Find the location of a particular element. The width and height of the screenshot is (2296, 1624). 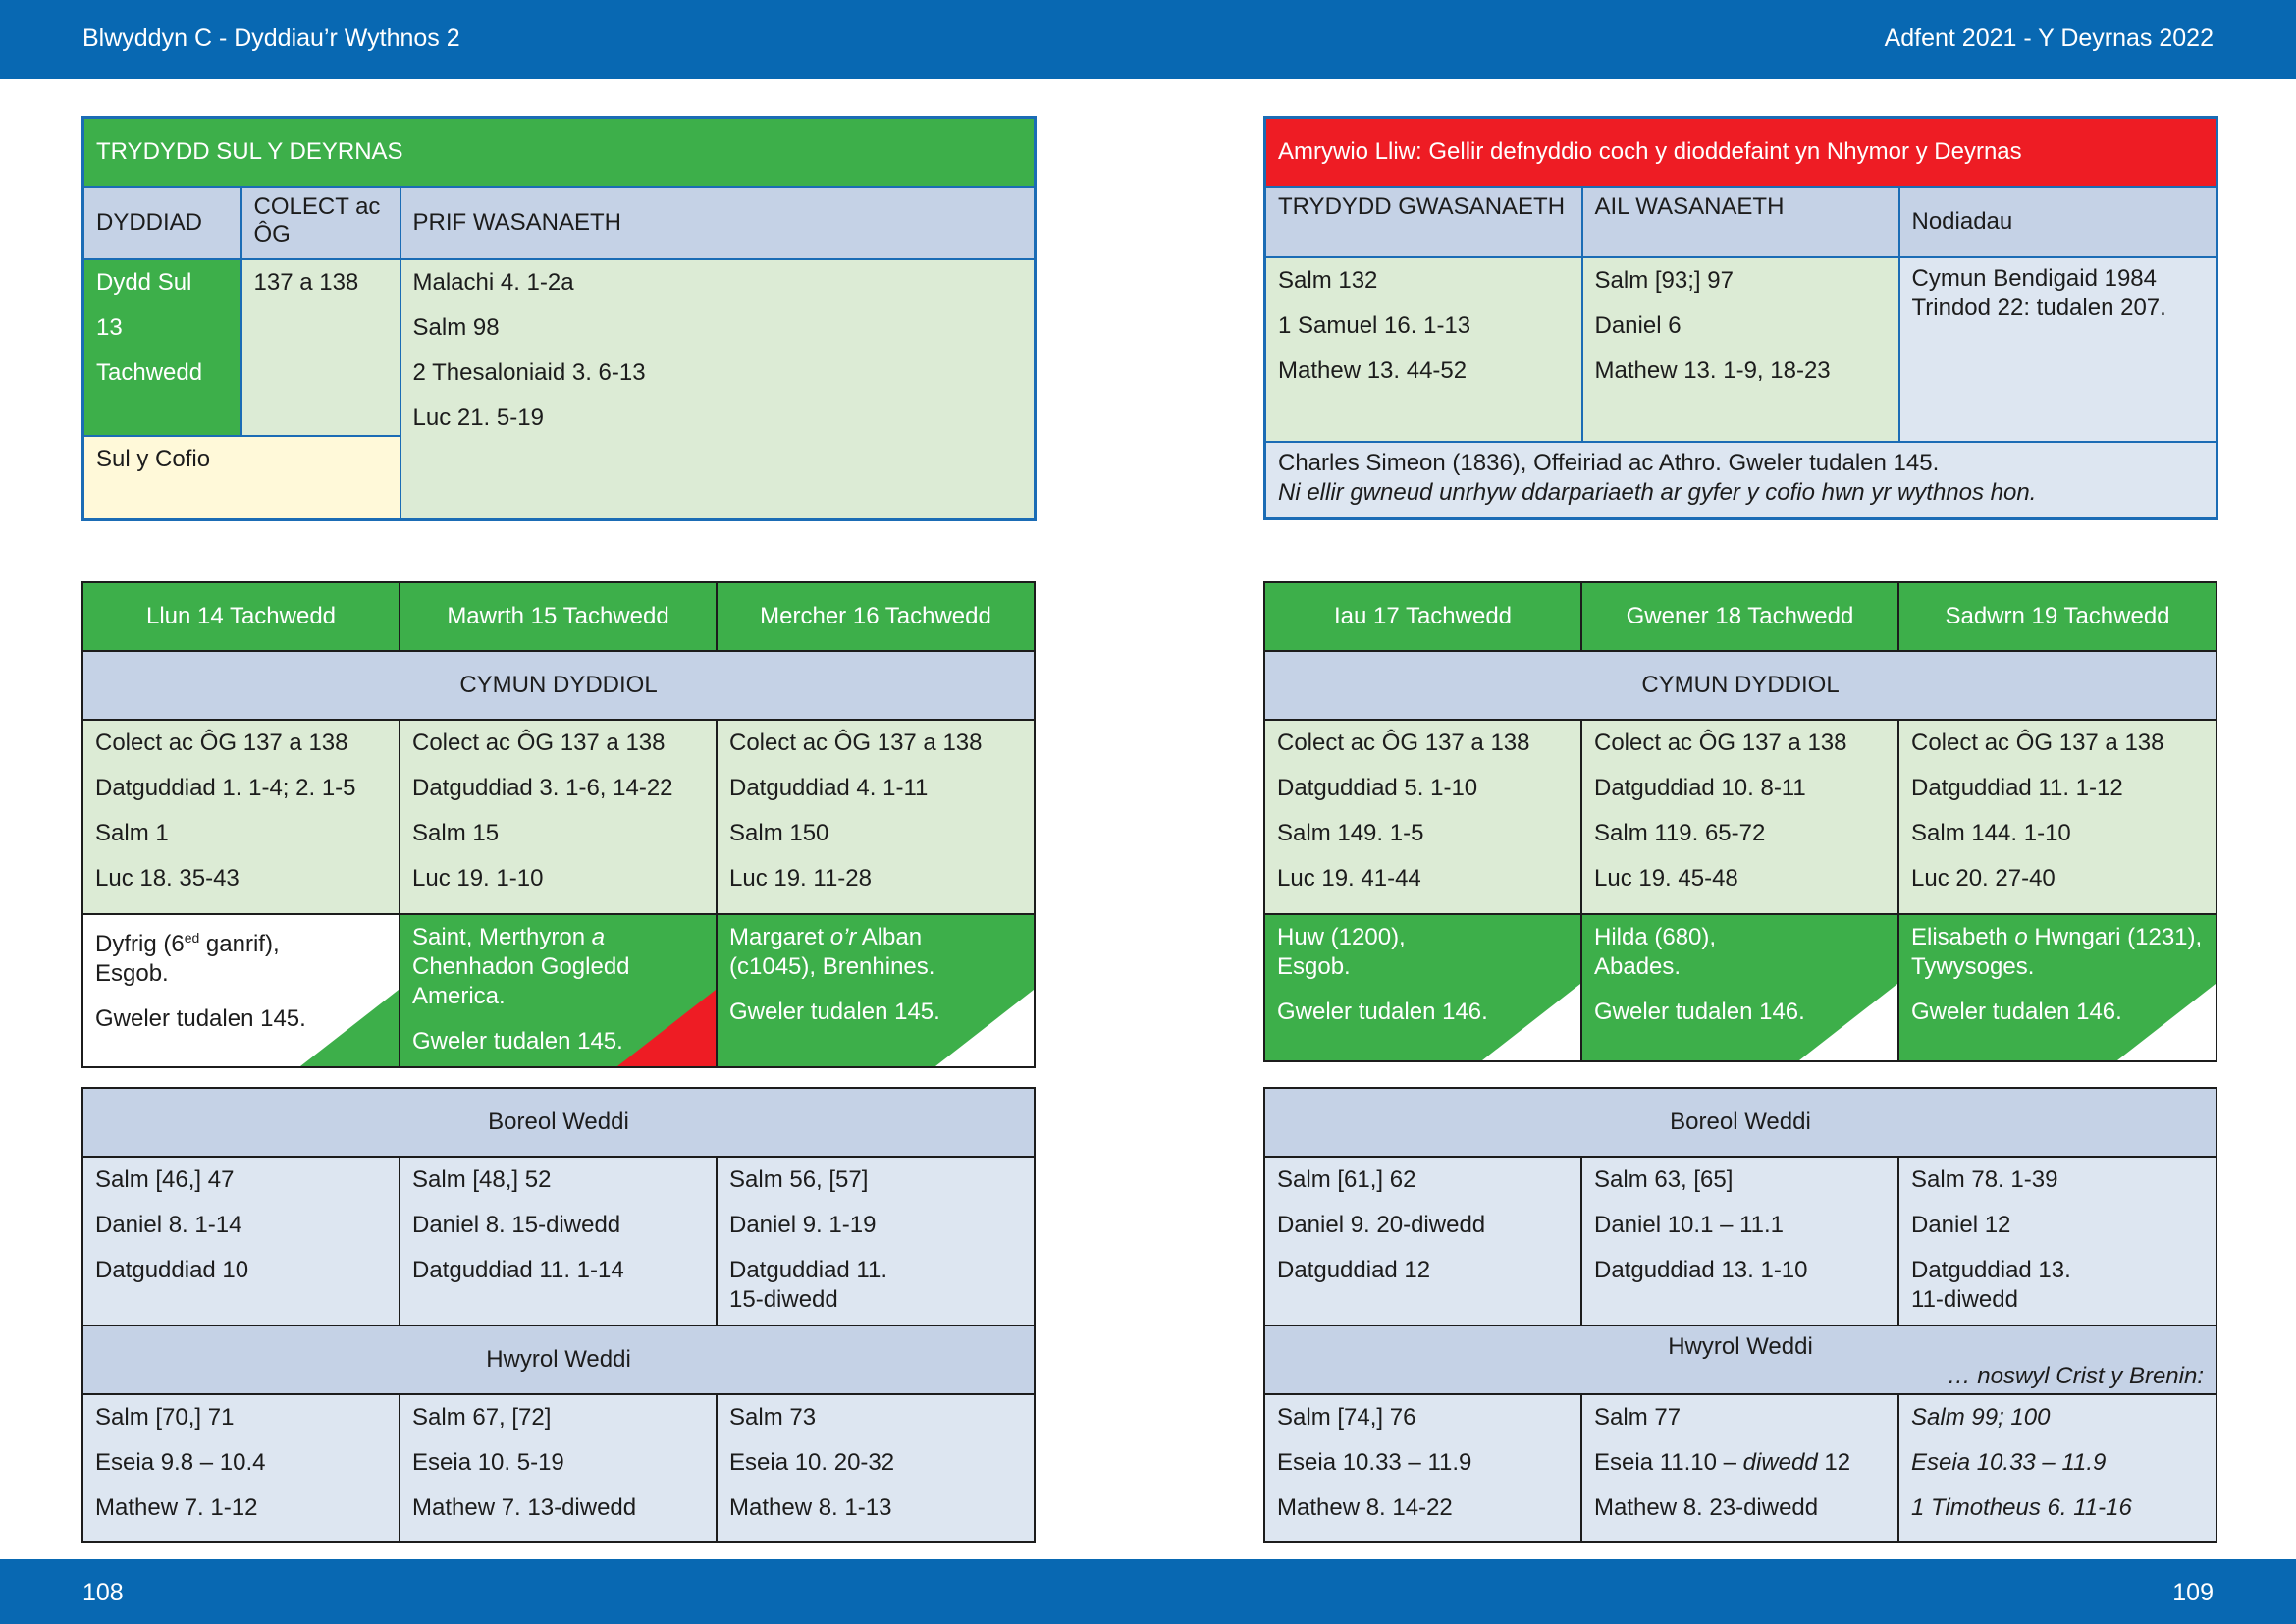

date-line: Dydd Sul is located at coordinates (144, 282).